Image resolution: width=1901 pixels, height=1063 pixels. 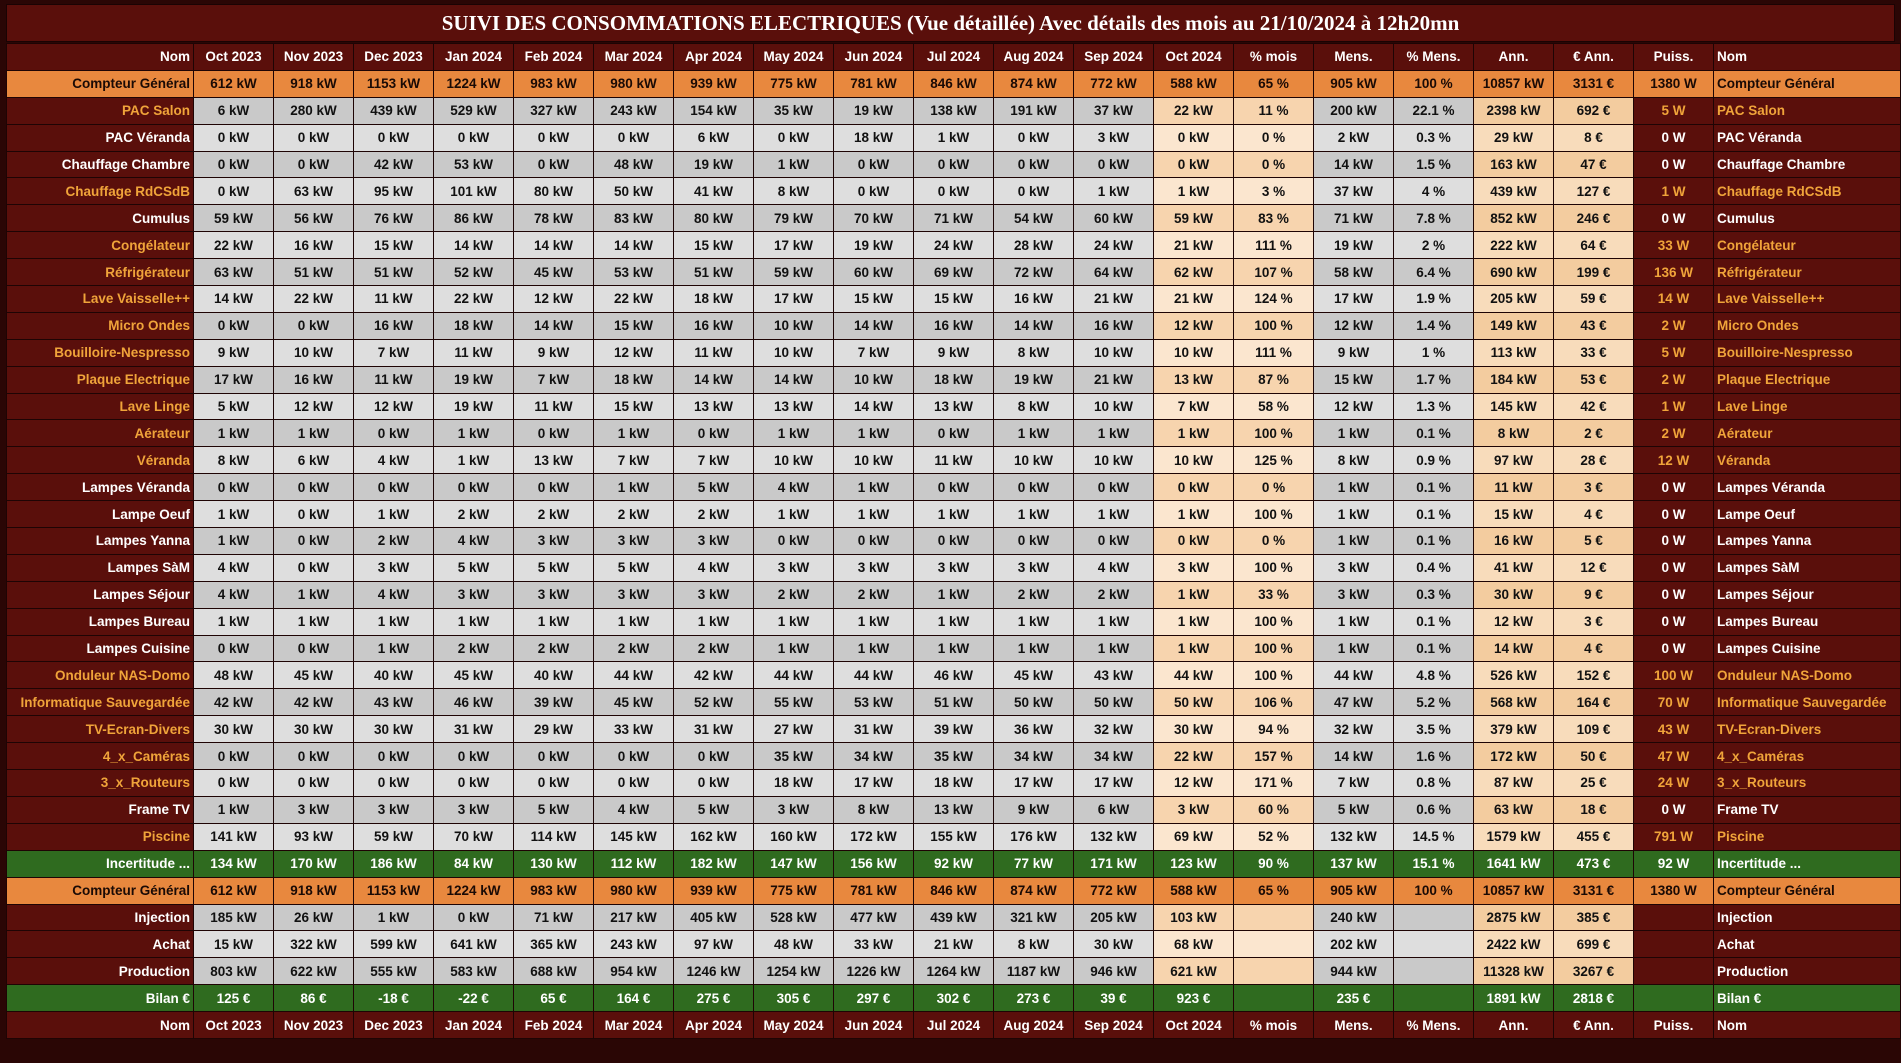 I want to click on cell: 477 kW, so click(x=873, y=917).